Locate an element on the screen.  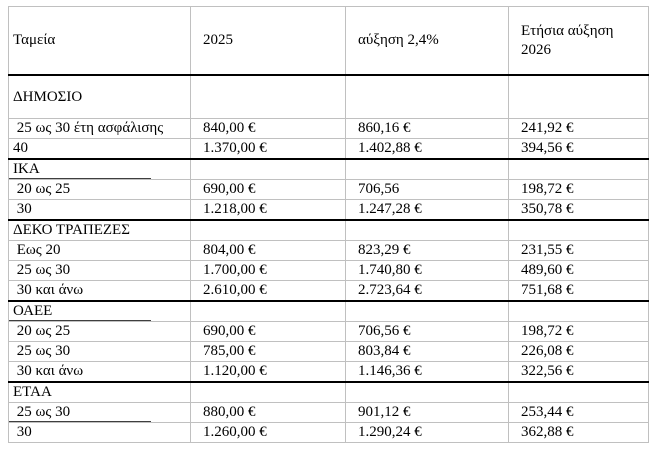
cell-annual-increase: 394,56 € is located at coordinates (578, 149).